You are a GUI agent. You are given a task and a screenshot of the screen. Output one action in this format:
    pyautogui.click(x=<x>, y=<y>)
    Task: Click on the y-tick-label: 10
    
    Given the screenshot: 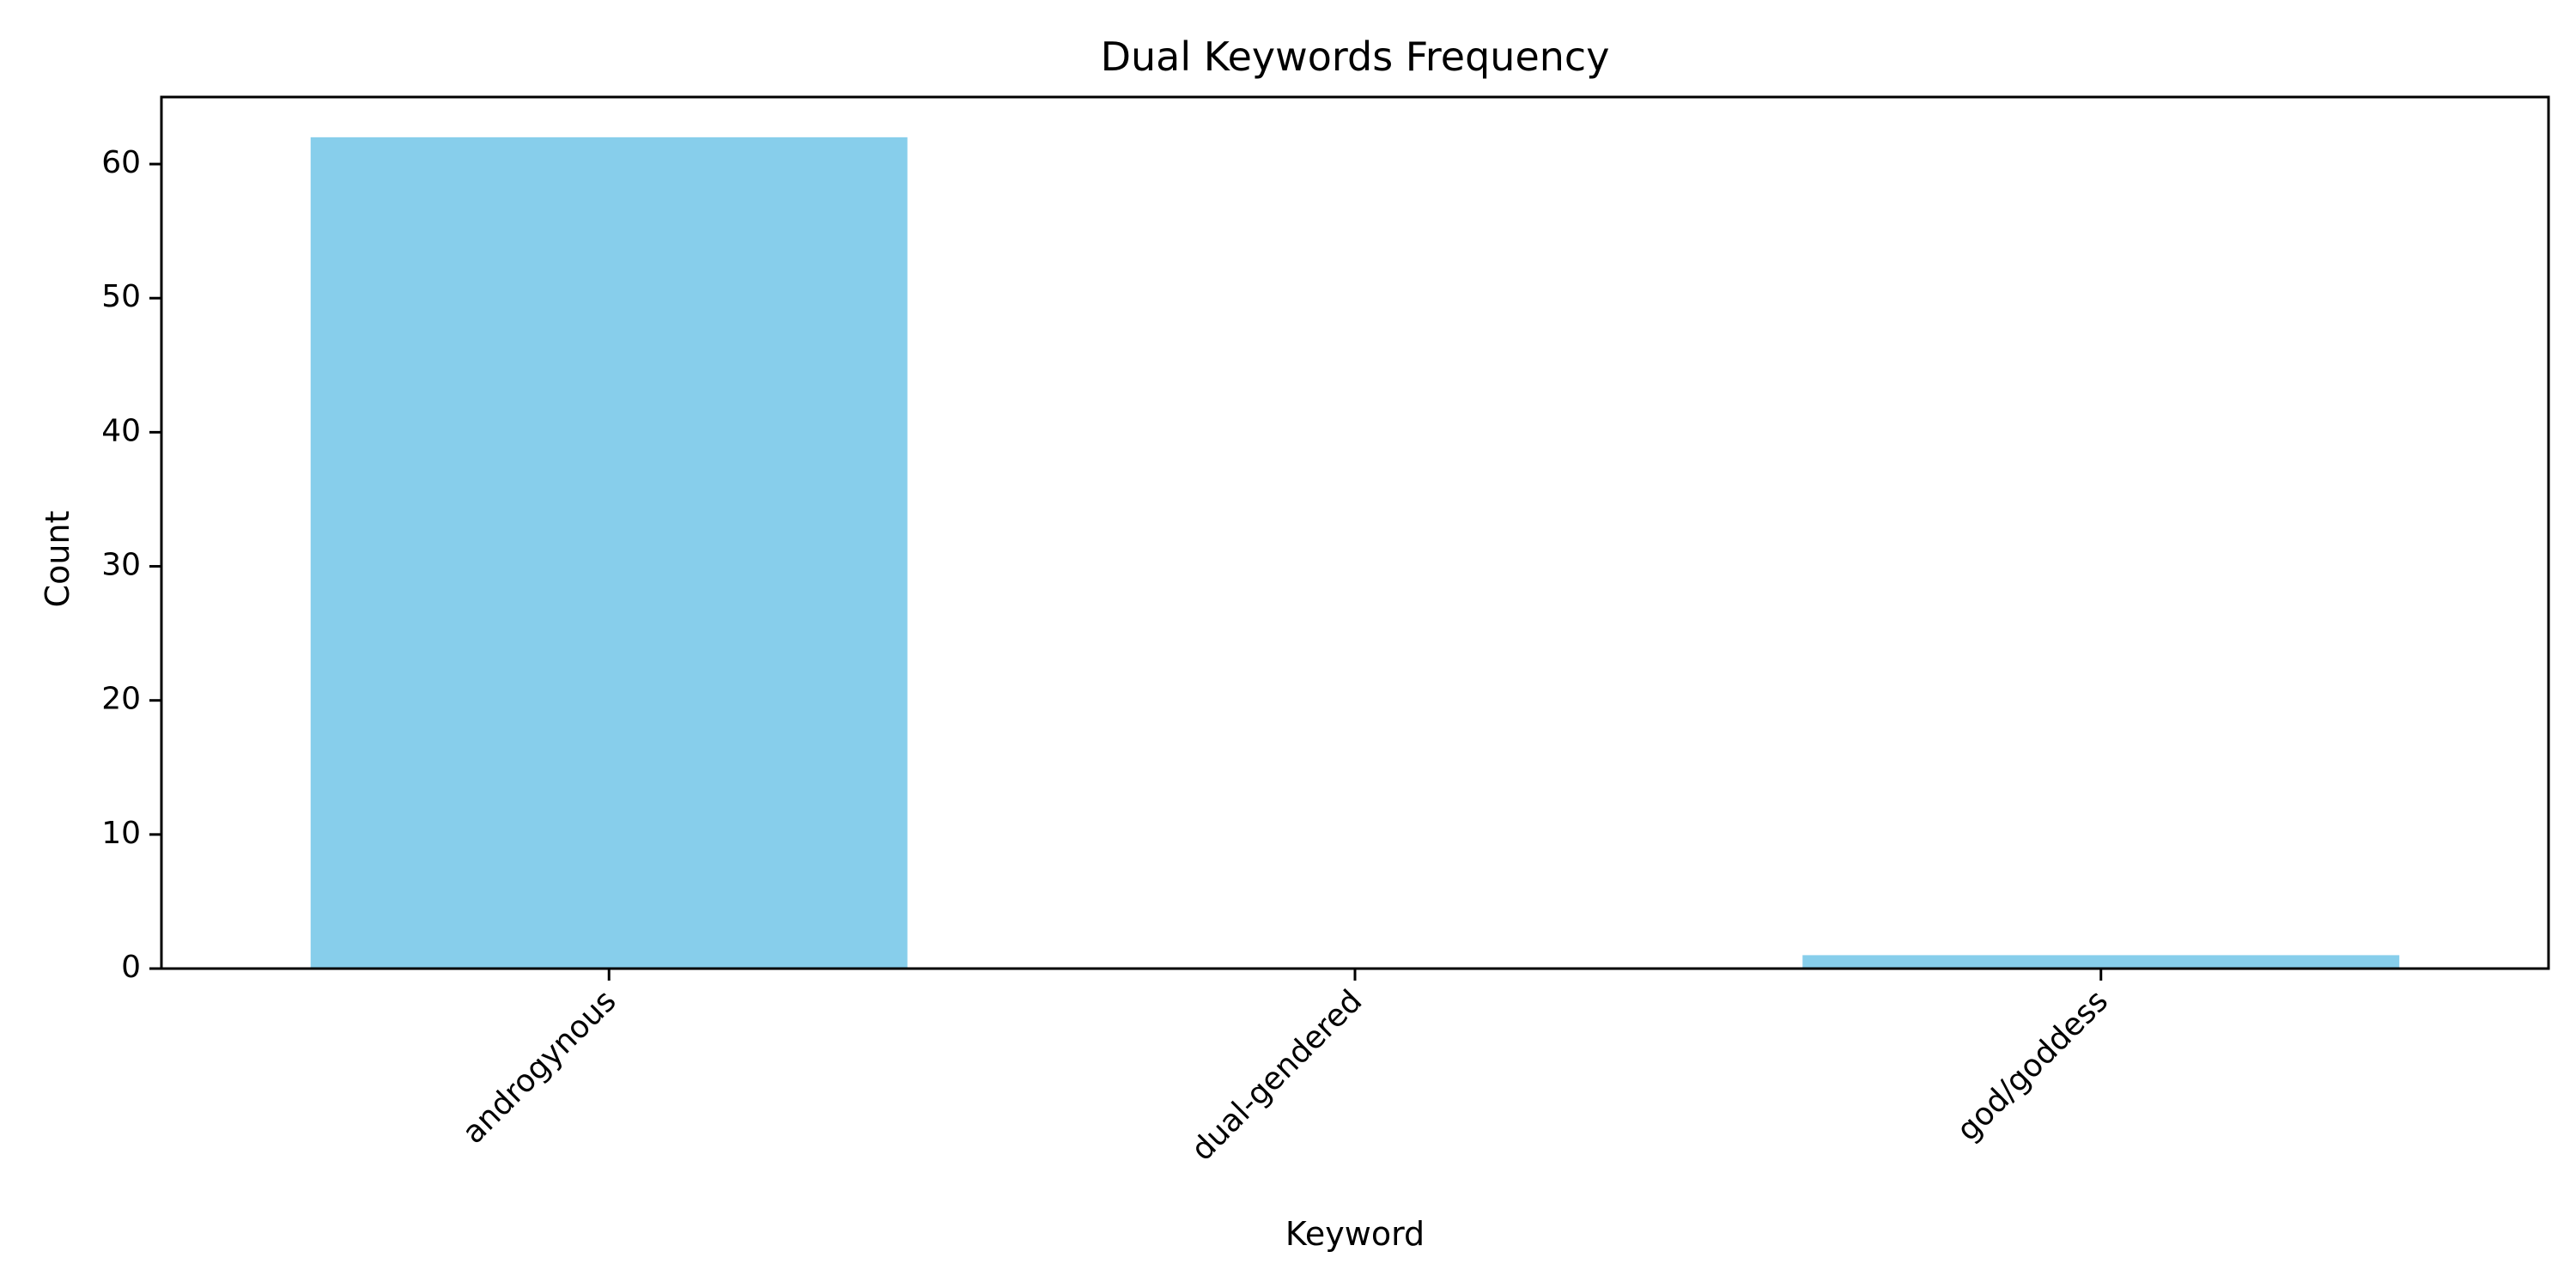 What is the action you would take?
    pyautogui.click(x=121, y=834)
    